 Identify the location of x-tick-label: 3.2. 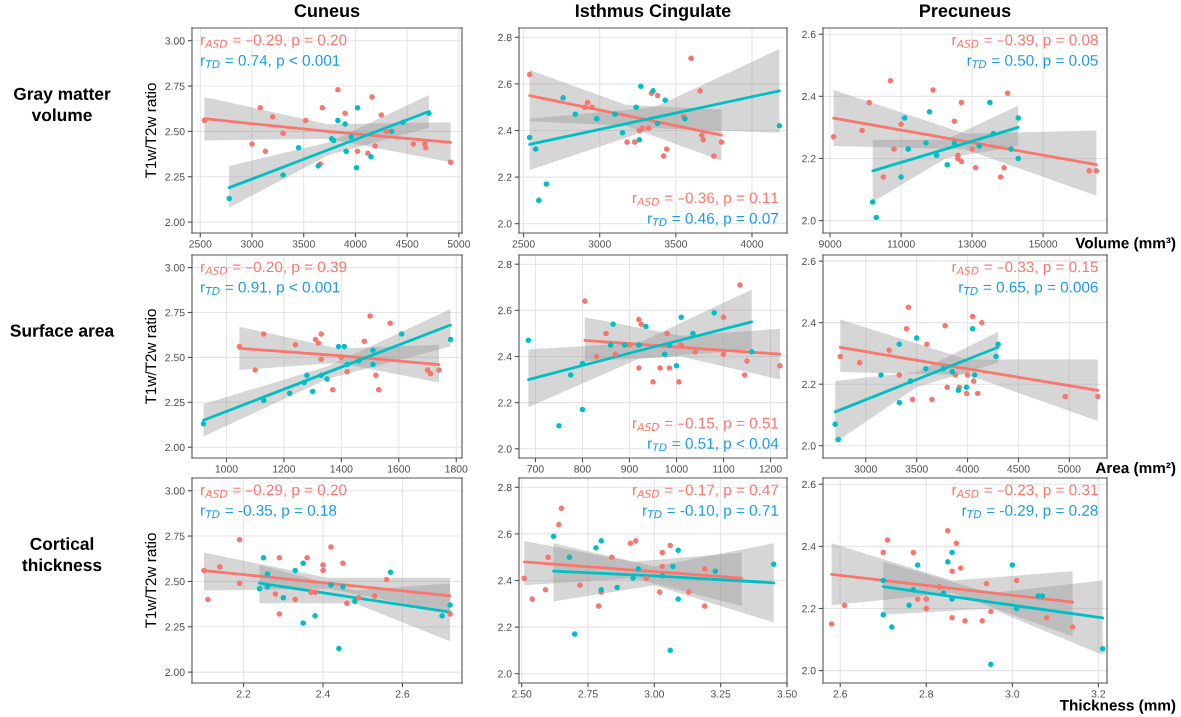
(1098, 694).